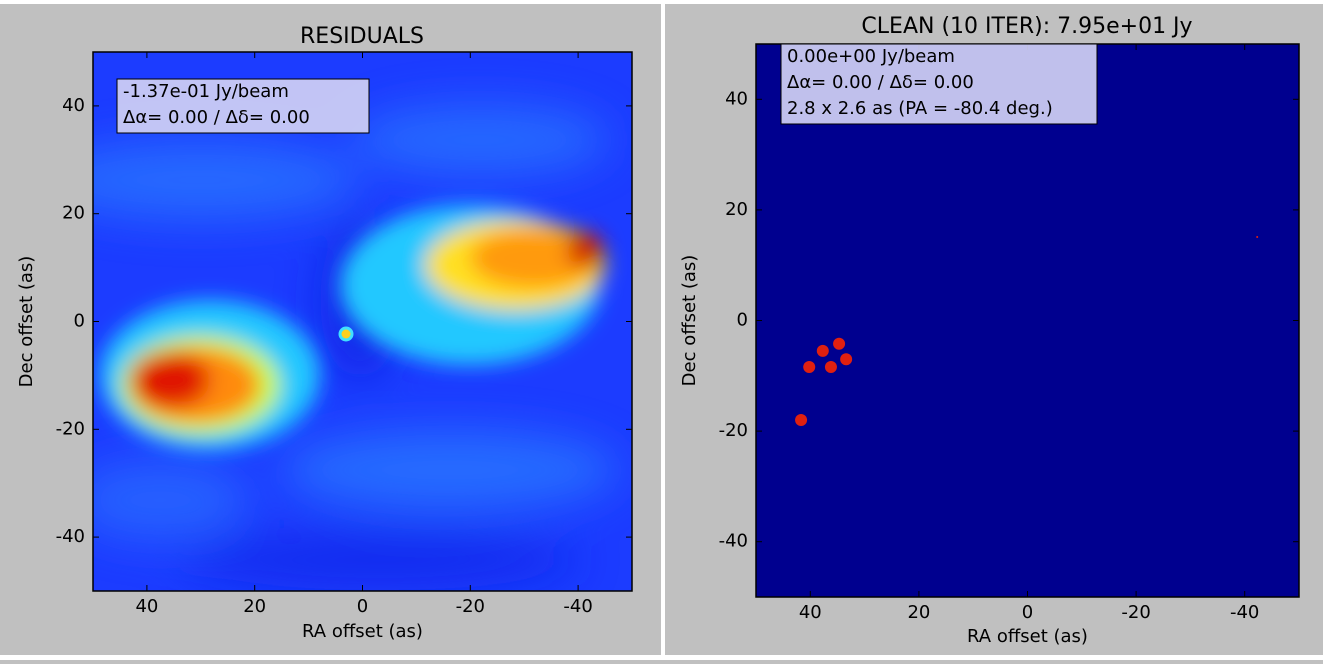 Image resolution: width=1323 pixels, height=664 pixels. I want to click on top-edge, so click(661, 2).